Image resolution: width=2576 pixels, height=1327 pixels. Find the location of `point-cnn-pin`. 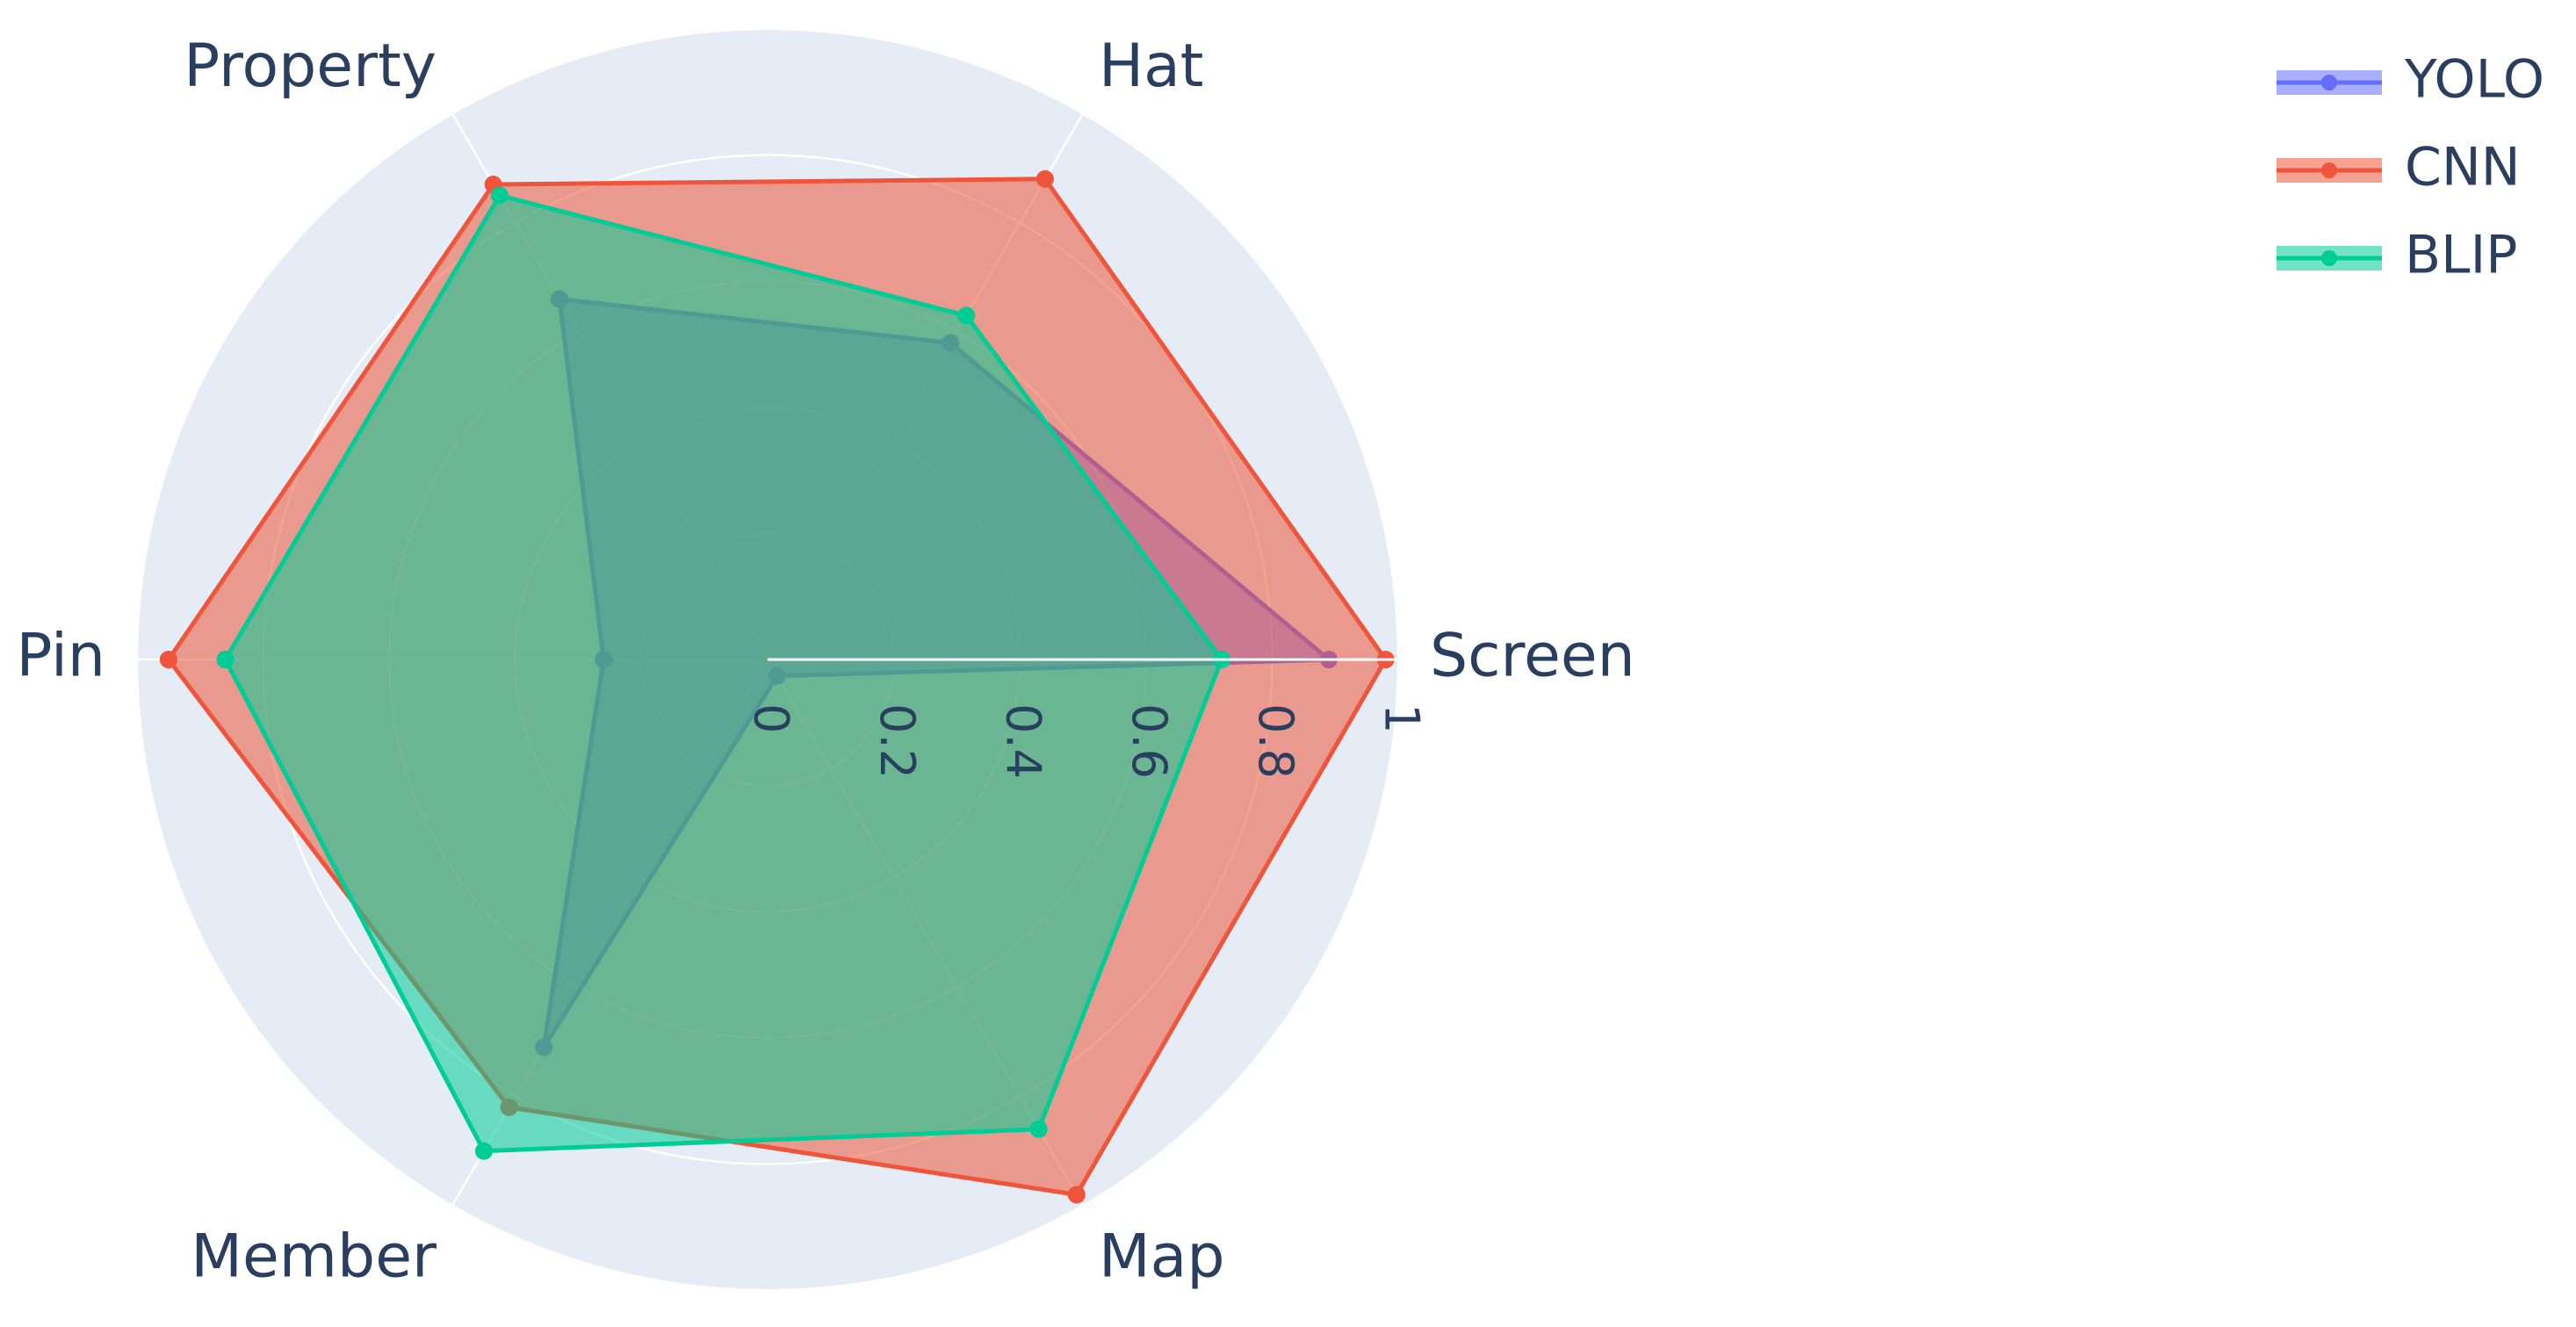

point-cnn-pin is located at coordinates (168, 659).